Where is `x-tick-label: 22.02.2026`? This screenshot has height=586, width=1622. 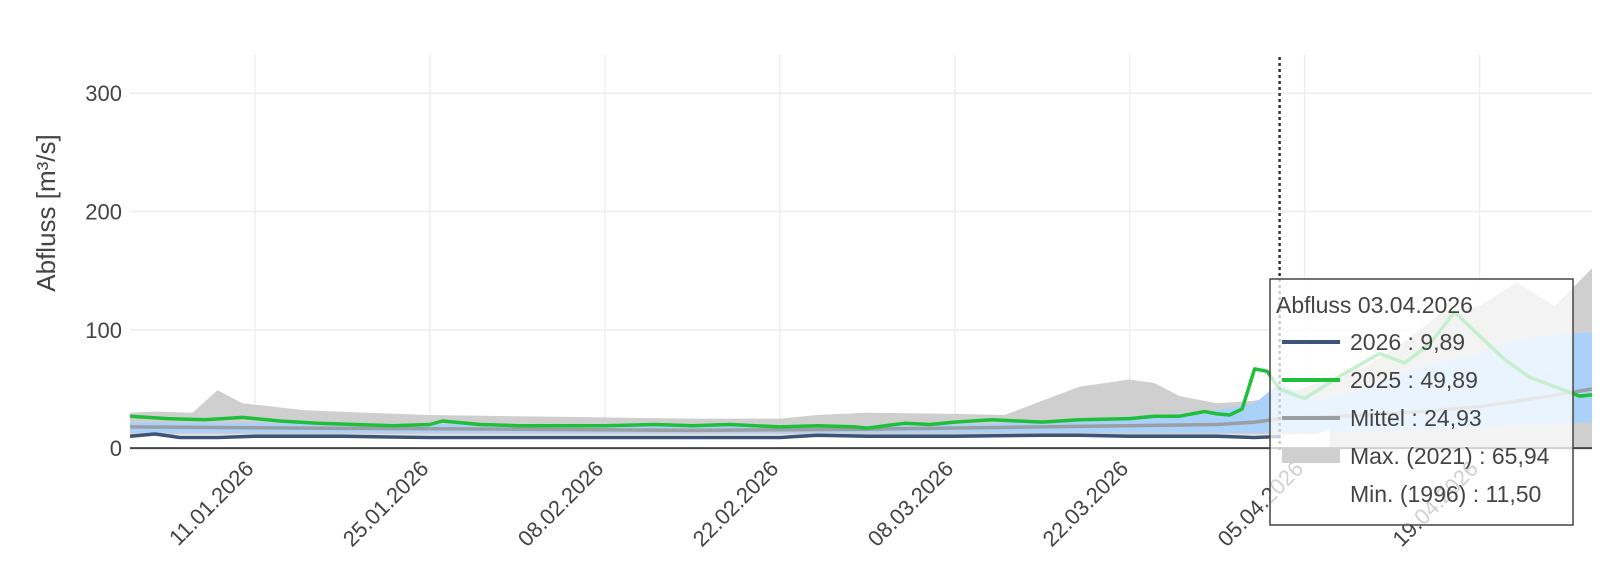 x-tick-label: 22.02.2026 is located at coordinates (736, 504).